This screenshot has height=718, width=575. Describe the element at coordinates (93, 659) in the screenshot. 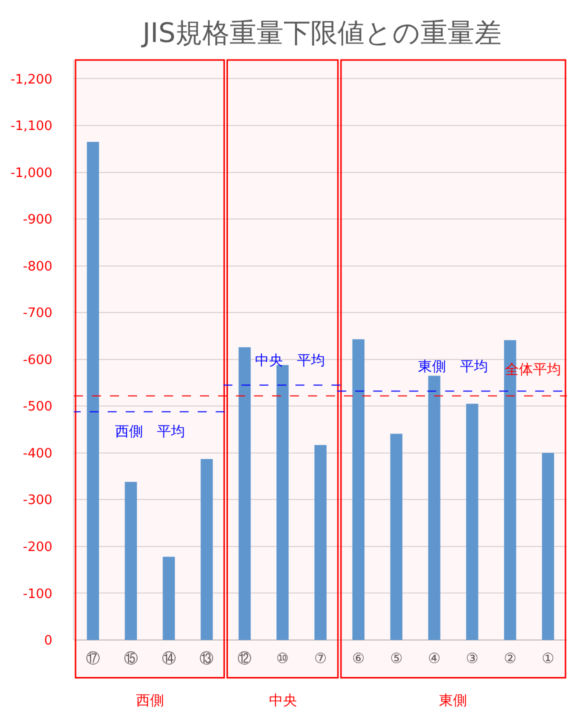

I see `x-tick-label: ⑰` at that location.